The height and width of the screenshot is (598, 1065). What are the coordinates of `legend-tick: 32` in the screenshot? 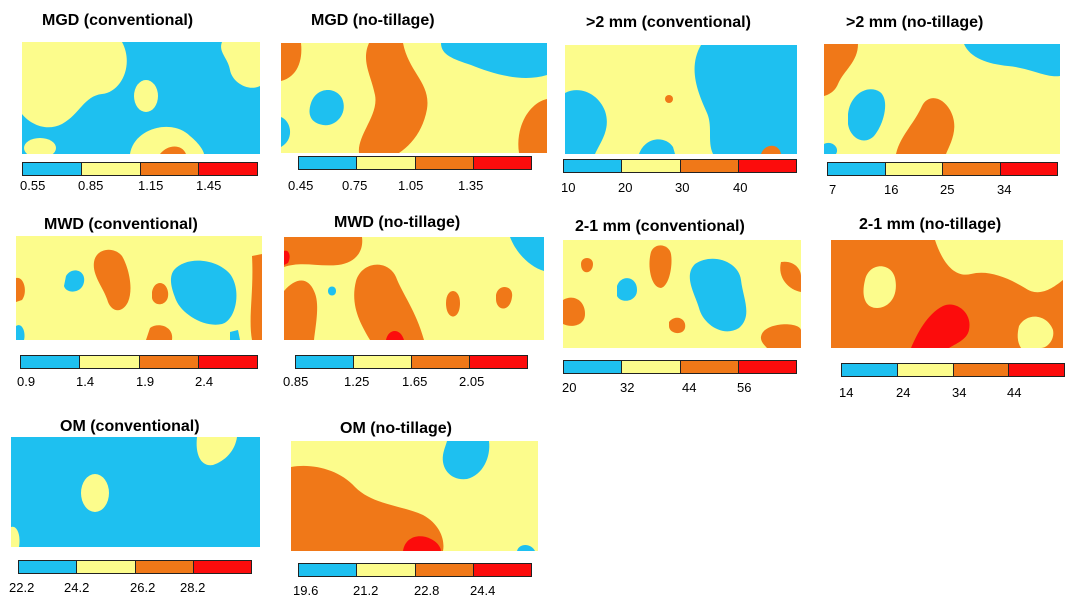 It's located at (627, 387).